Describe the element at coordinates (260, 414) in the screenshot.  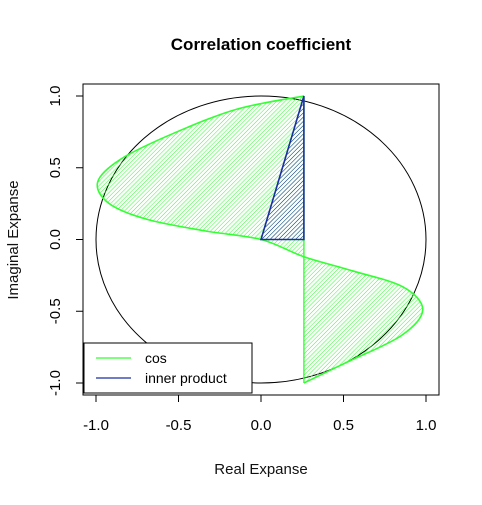
I see `x-axis: -1.0 -0.5 0.0 0.5 1.0` at that location.